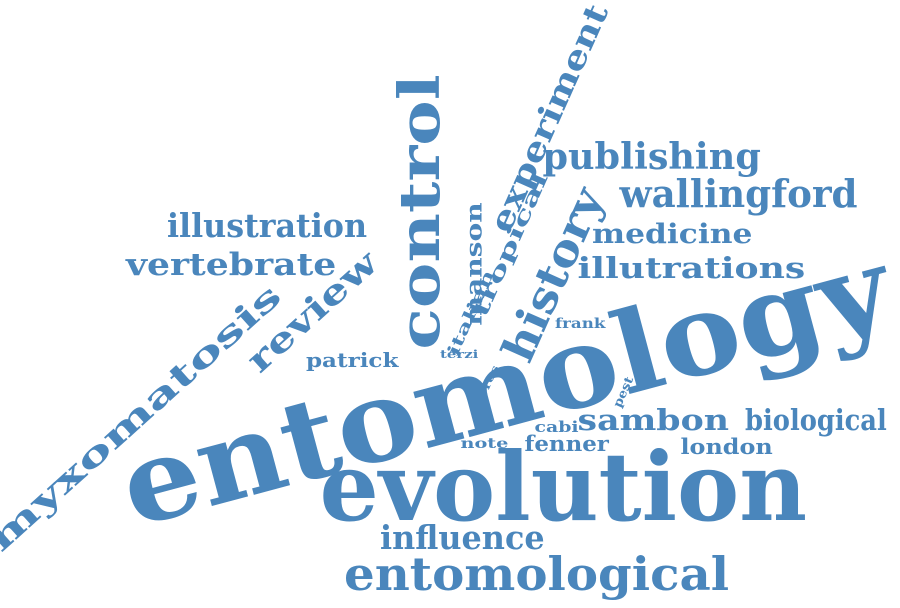 This screenshot has height=608, width=900. What do you see at coordinates (352, 360) in the screenshot?
I see `word-patrick: patrick` at bounding box center [352, 360].